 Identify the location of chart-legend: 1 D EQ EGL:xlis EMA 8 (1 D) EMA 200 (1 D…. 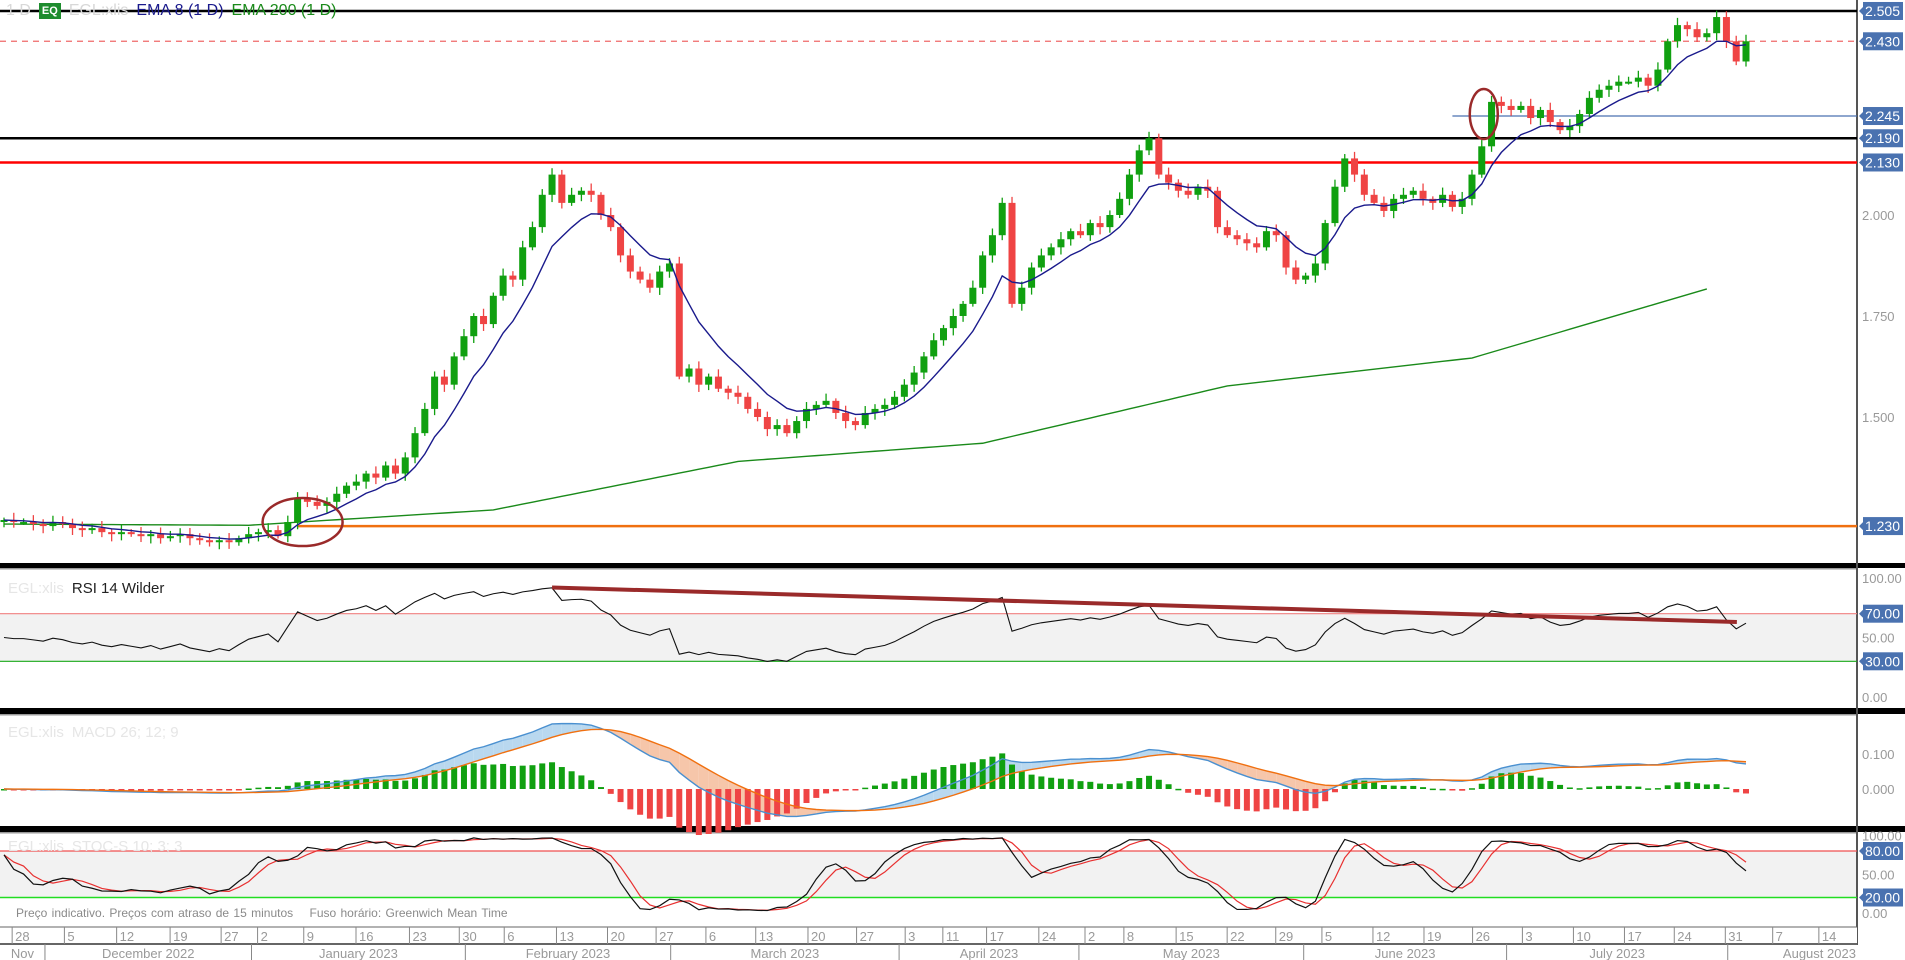
(171, 11).